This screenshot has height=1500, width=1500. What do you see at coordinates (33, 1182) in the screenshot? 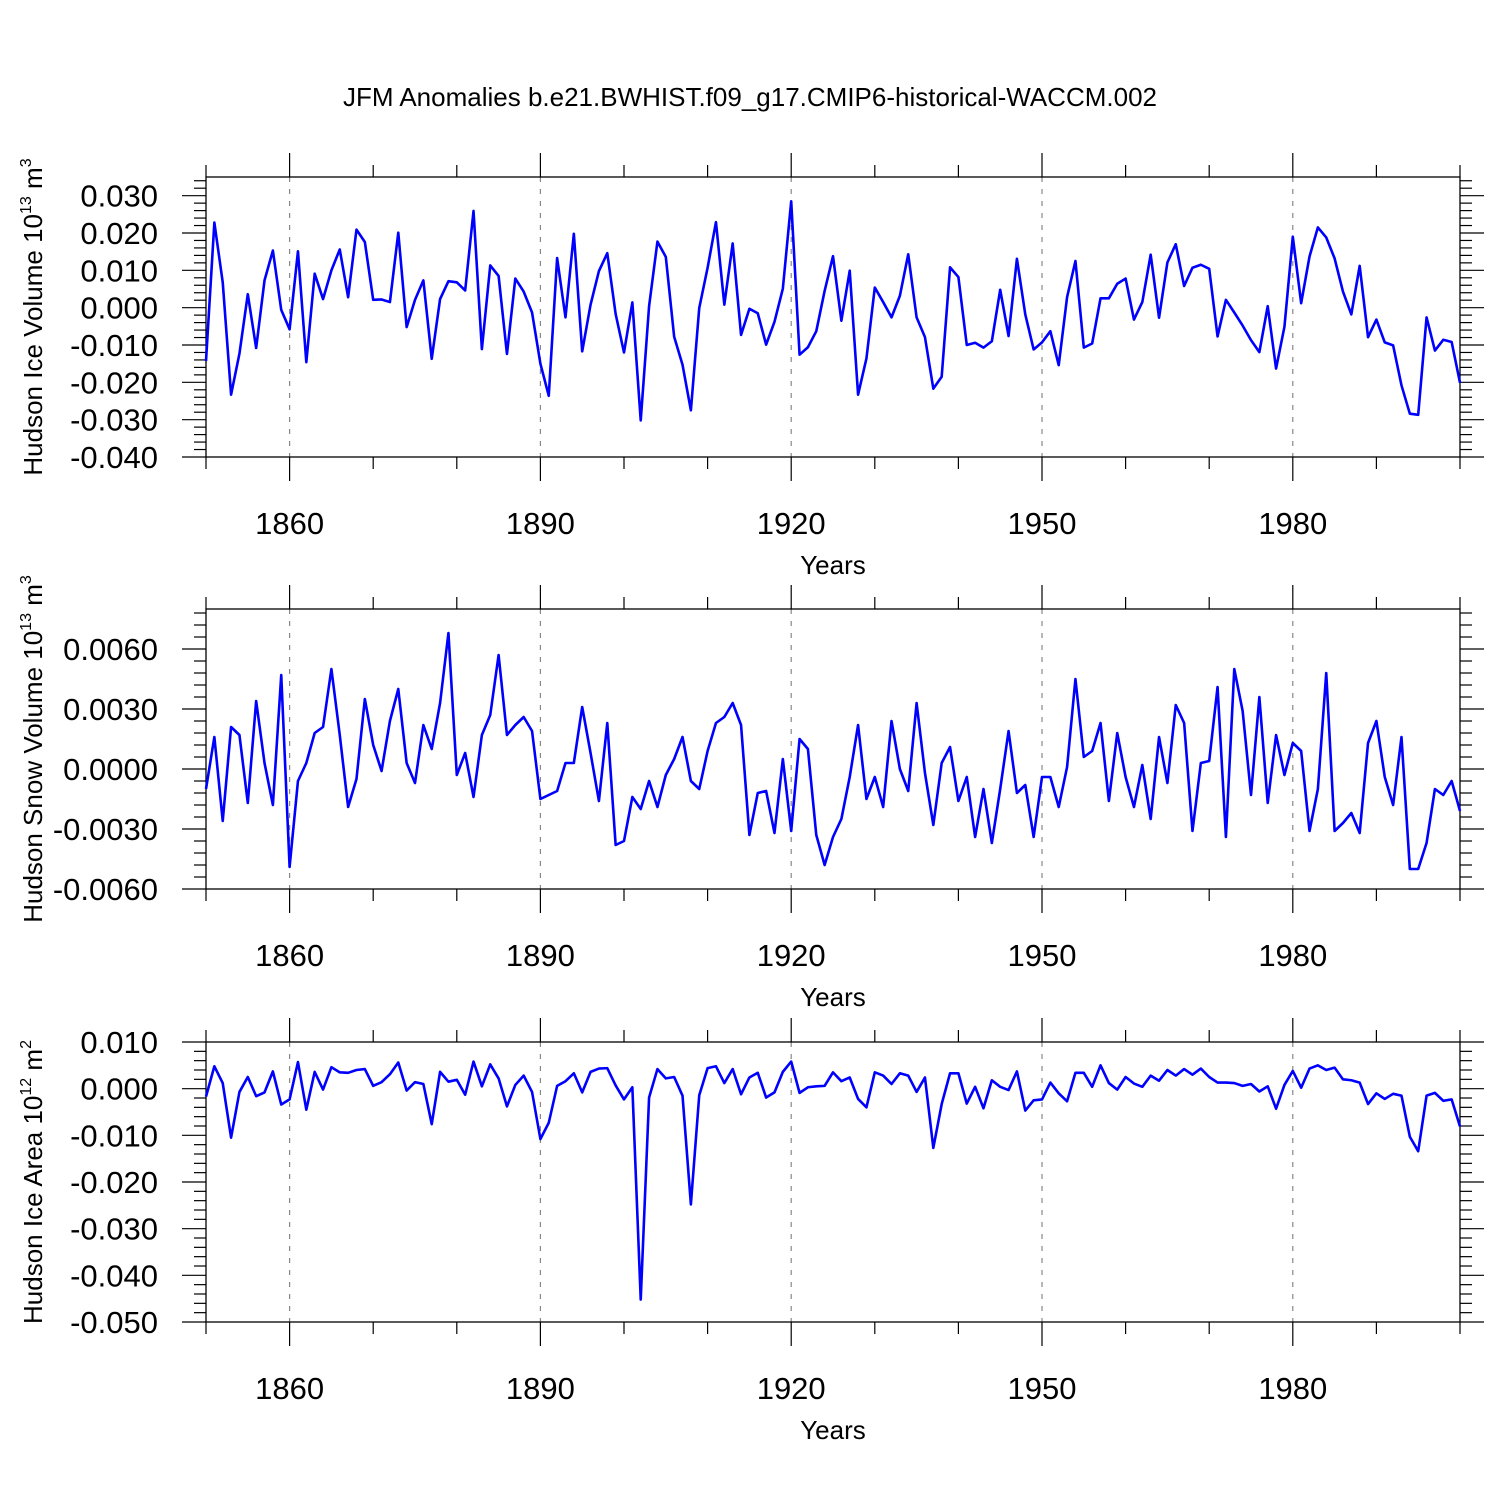
I see `y-axis-title: Hudson Ice Area 1012 m2` at bounding box center [33, 1182].